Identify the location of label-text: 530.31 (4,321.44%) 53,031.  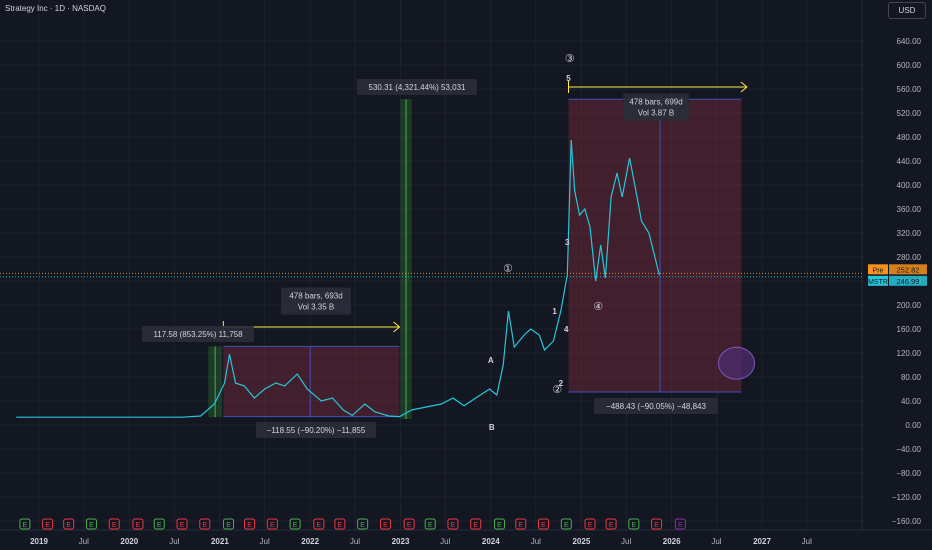
(418, 87).